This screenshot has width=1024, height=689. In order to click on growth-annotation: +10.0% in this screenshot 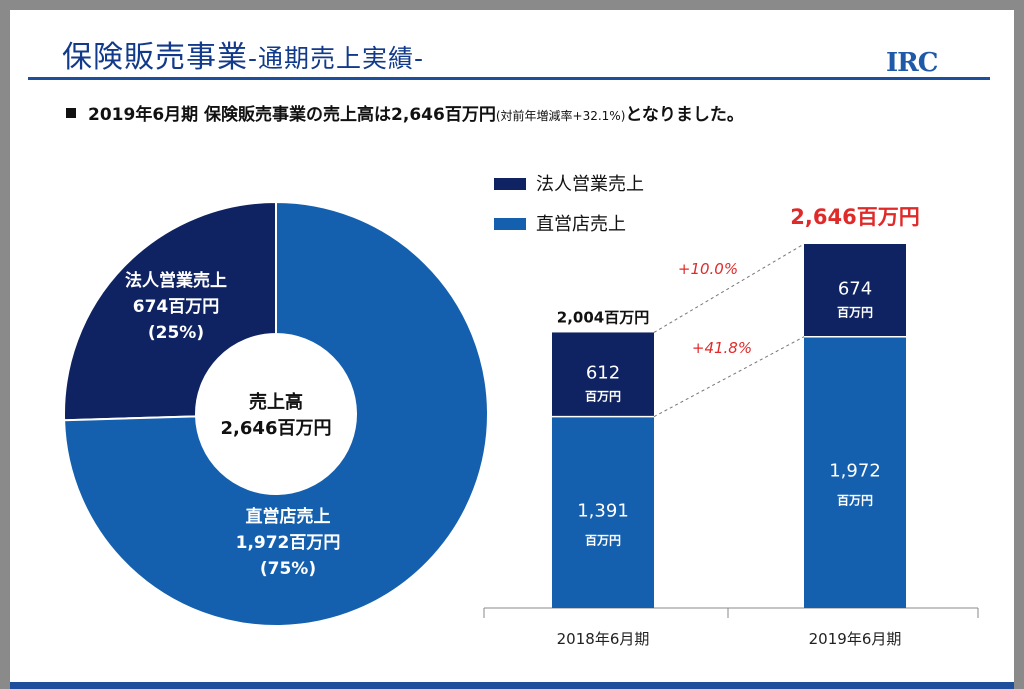, I will do `click(708, 269)`.